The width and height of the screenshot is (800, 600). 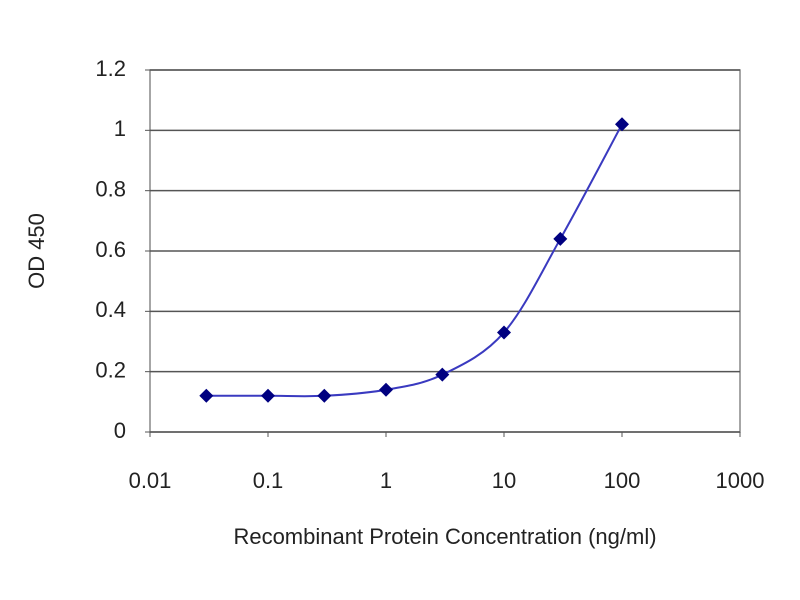 I want to click on x-tick-label: 0.1, so click(x=268, y=480).